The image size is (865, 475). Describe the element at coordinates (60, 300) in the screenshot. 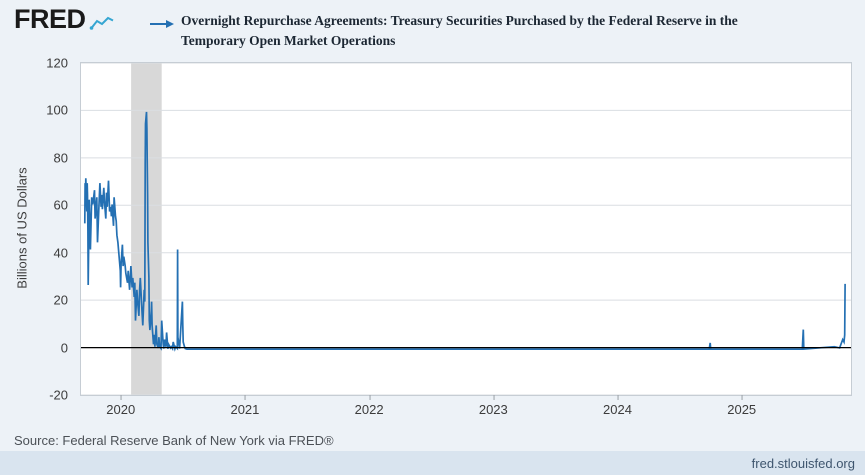

I see `y-tick-label: 20` at that location.